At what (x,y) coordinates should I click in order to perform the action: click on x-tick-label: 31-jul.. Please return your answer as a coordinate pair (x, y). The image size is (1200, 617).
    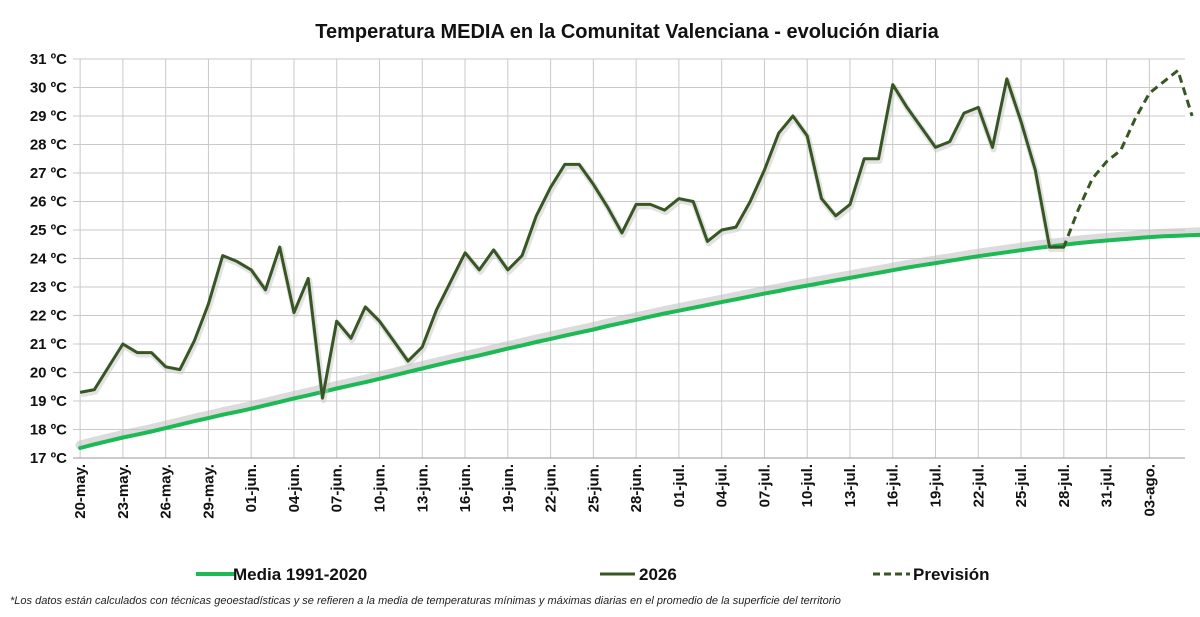
    Looking at the image, I should click on (1107, 485).